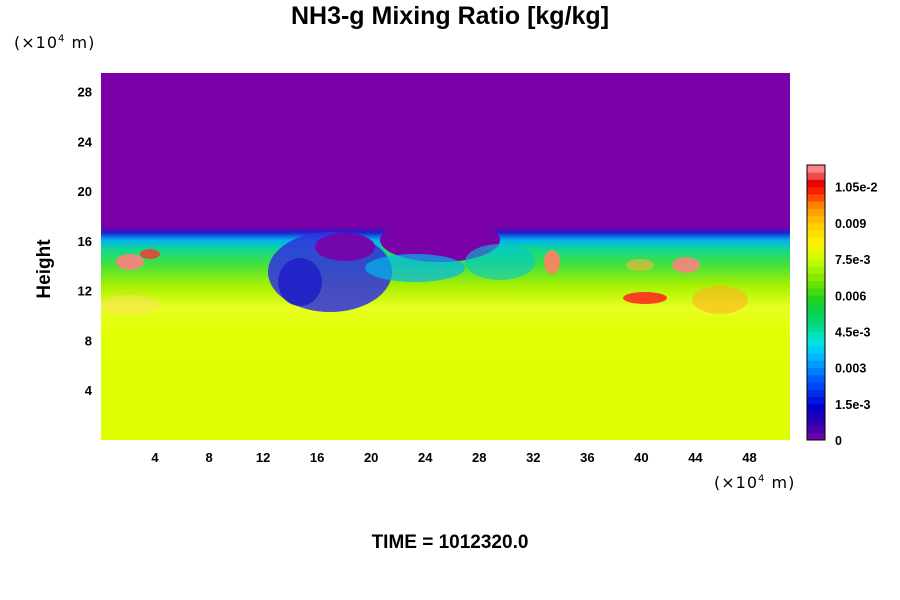 The height and width of the screenshot is (600, 900). Describe the element at coordinates (371, 457) in the screenshot. I see `x-tick-label: 20` at that location.